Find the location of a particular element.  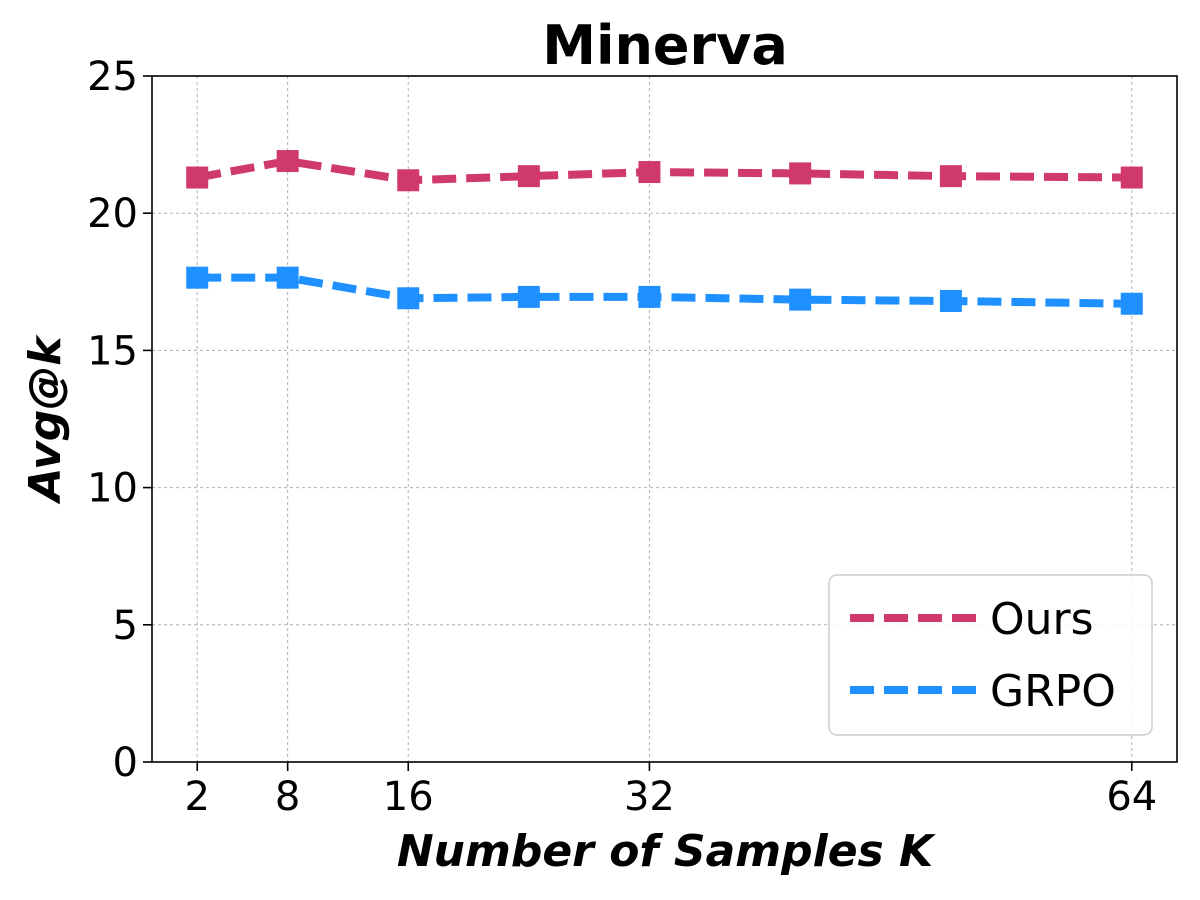

legend-label: GRPO is located at coordinates (1053, 691).